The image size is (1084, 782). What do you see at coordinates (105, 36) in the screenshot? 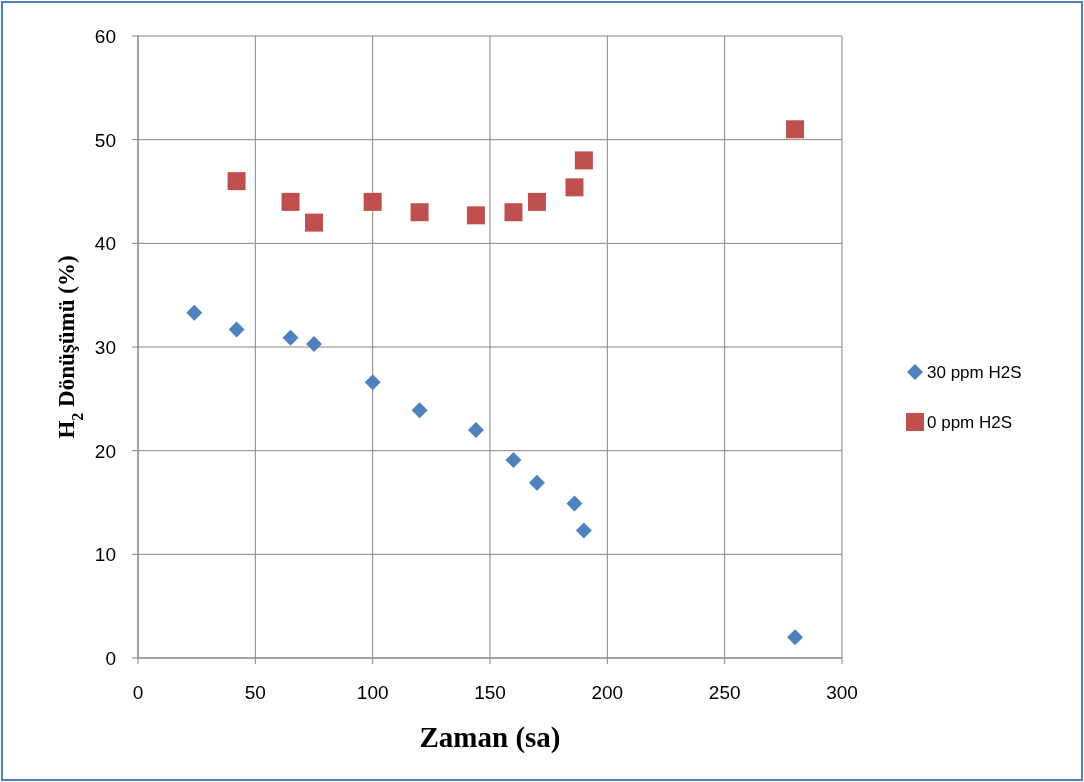
I see `y-tick-label: 60` at bounding box center [105, 36].